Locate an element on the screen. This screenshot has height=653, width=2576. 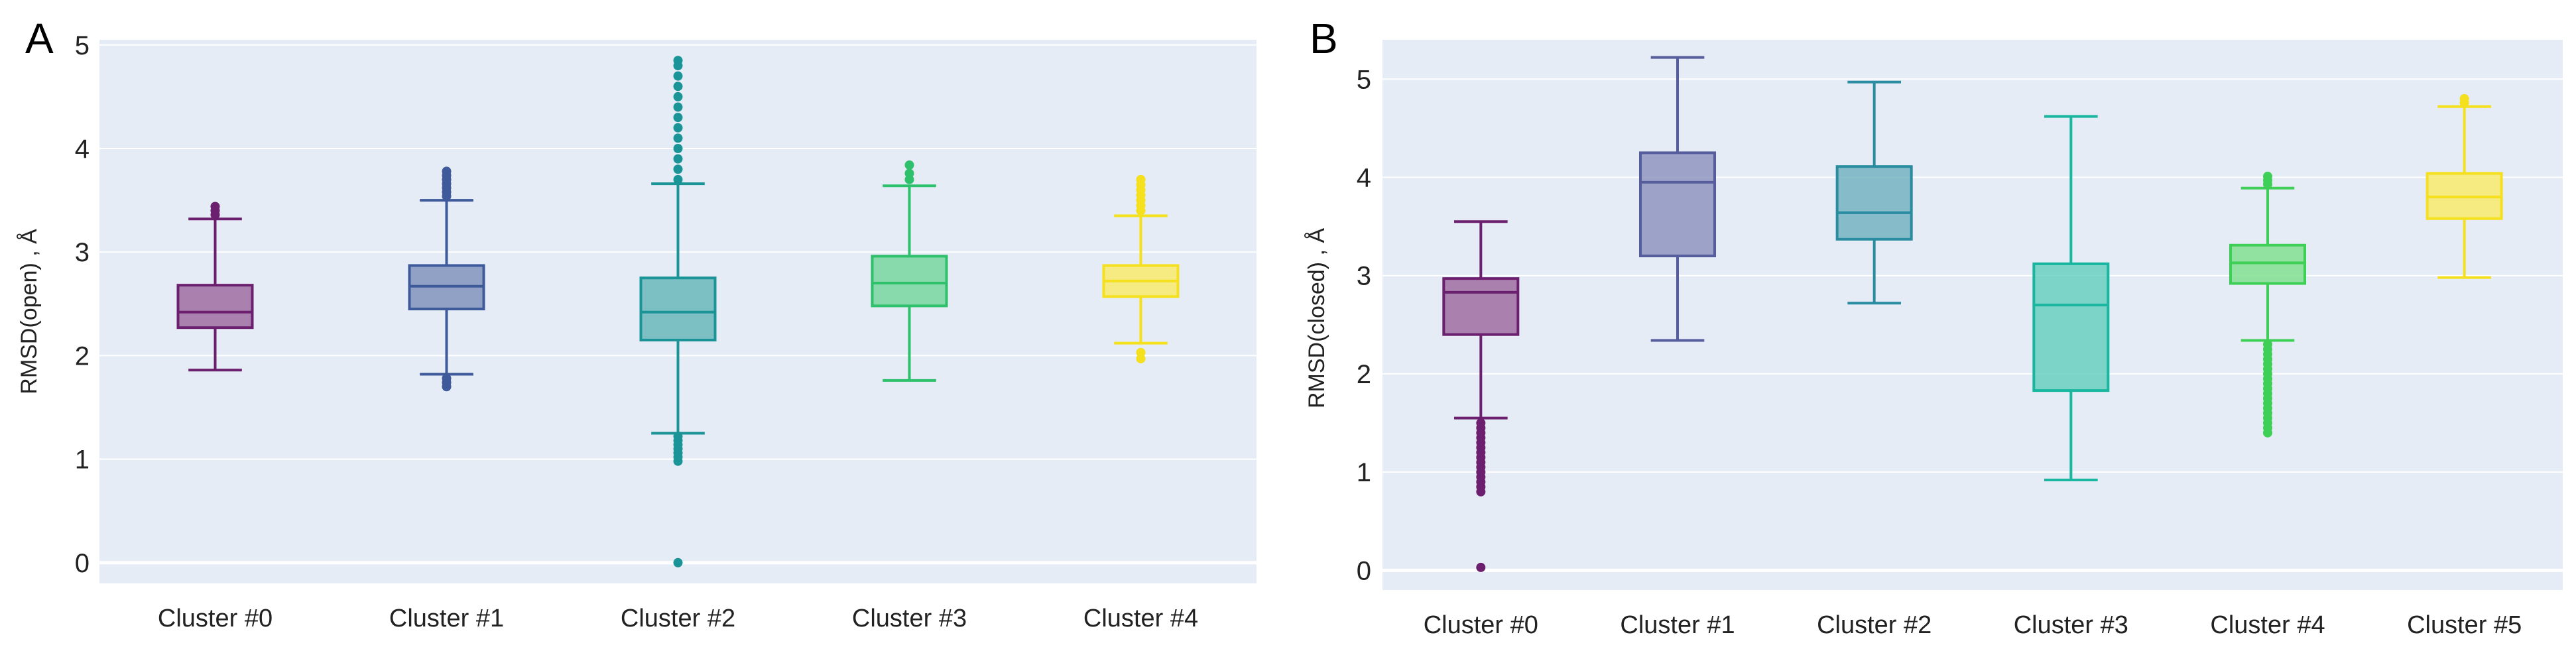
panel-b-y-tick-label: 4 is located at coordinates (1364, 178).